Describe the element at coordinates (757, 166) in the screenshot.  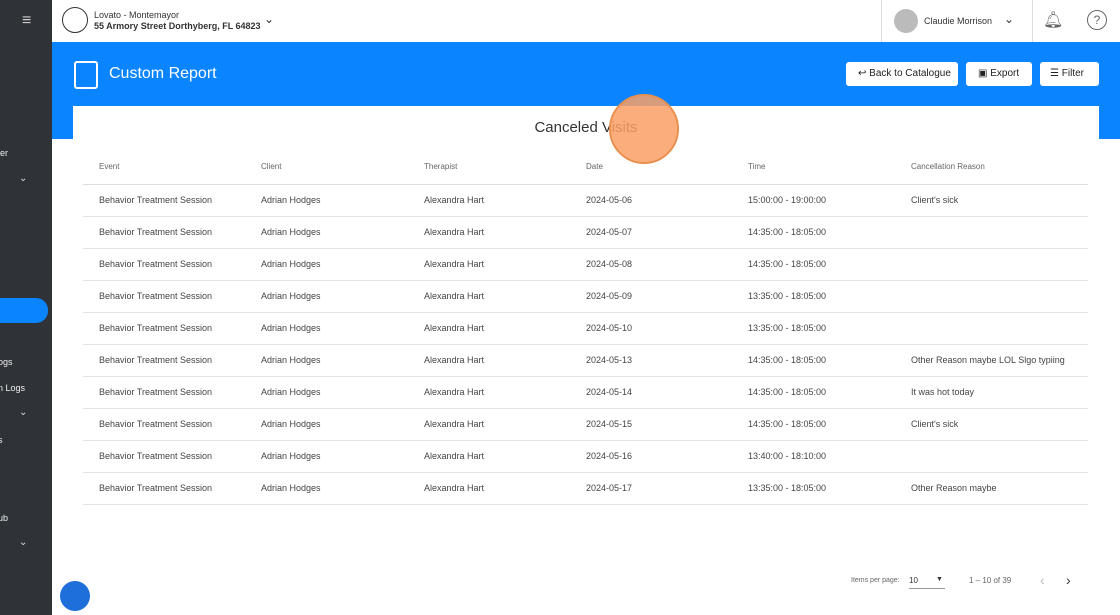
I see `column-header: Time` at that location.